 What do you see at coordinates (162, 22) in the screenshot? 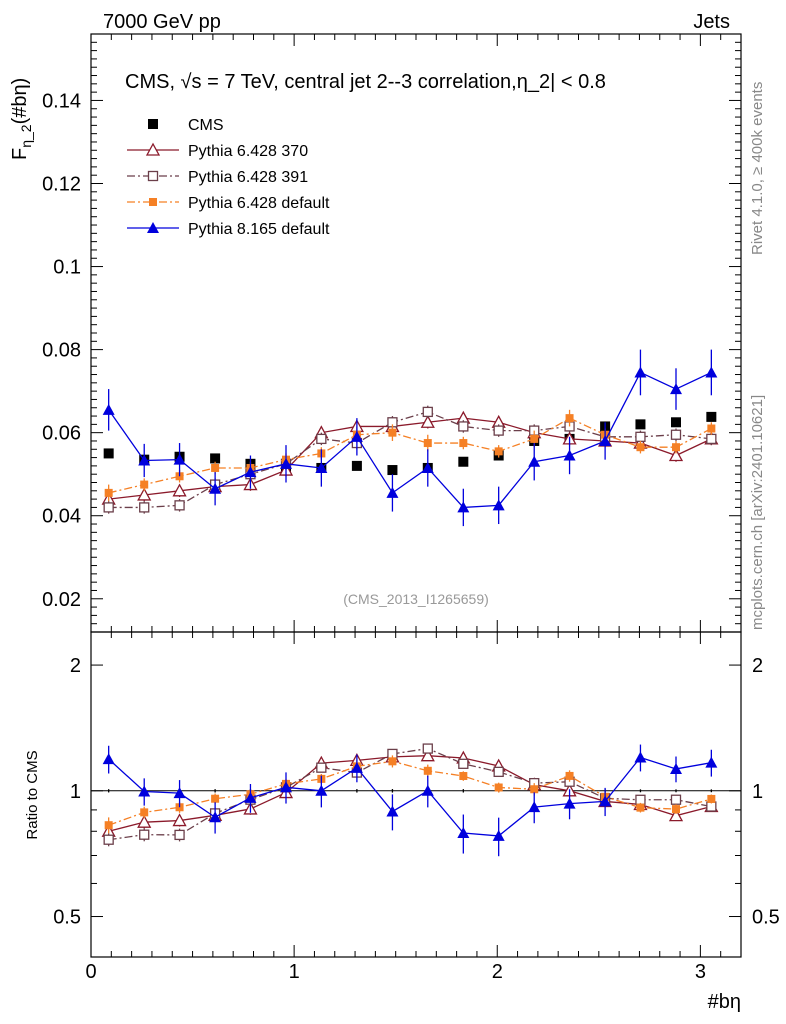
I see `energy-label: 7000 GeV pp` at bounding box center [162, 22].